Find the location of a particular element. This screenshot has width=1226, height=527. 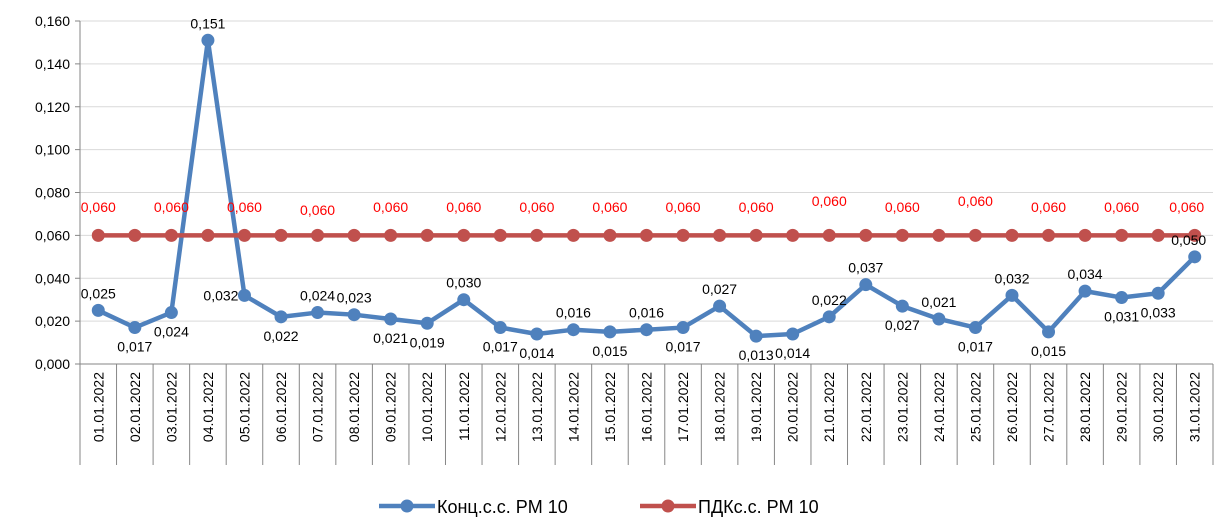

x-tick-label: 26.01.2022 is located at coordinates (1012, 407).